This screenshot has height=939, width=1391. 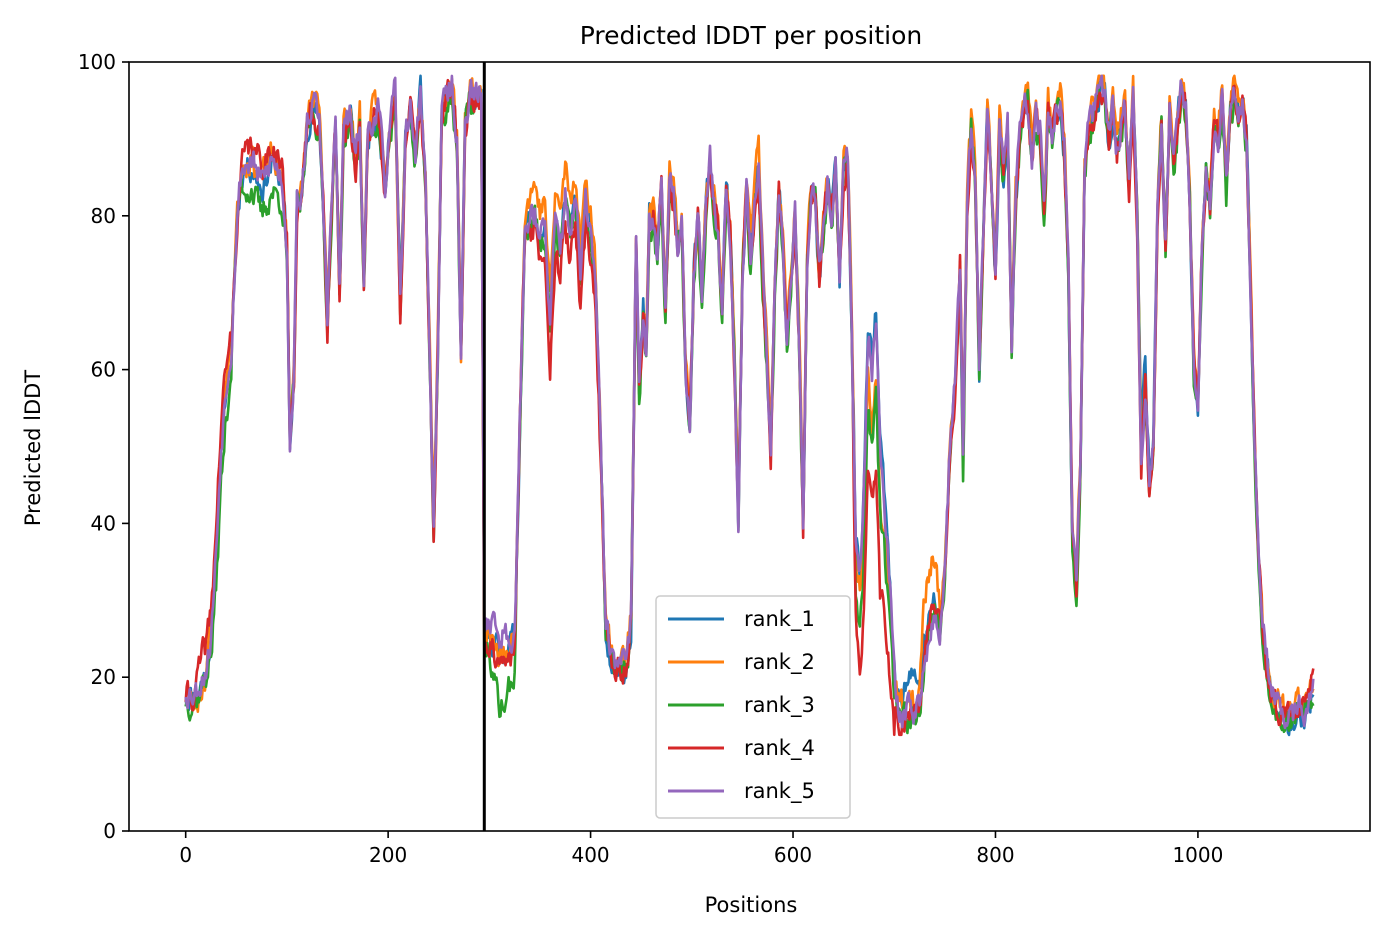 I want to click on y-tick-label: 60, so click(x=103, y=370).